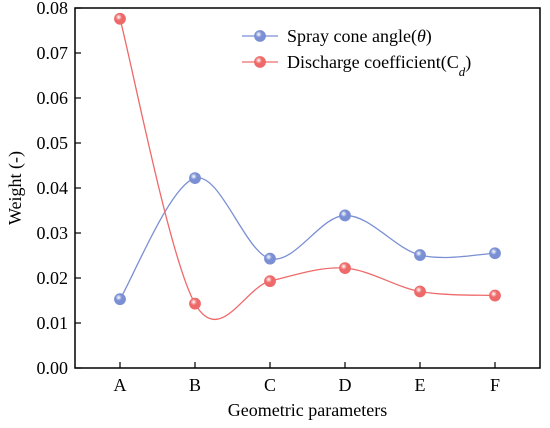  I want to click on data-point-1-A, so click(120, 18).